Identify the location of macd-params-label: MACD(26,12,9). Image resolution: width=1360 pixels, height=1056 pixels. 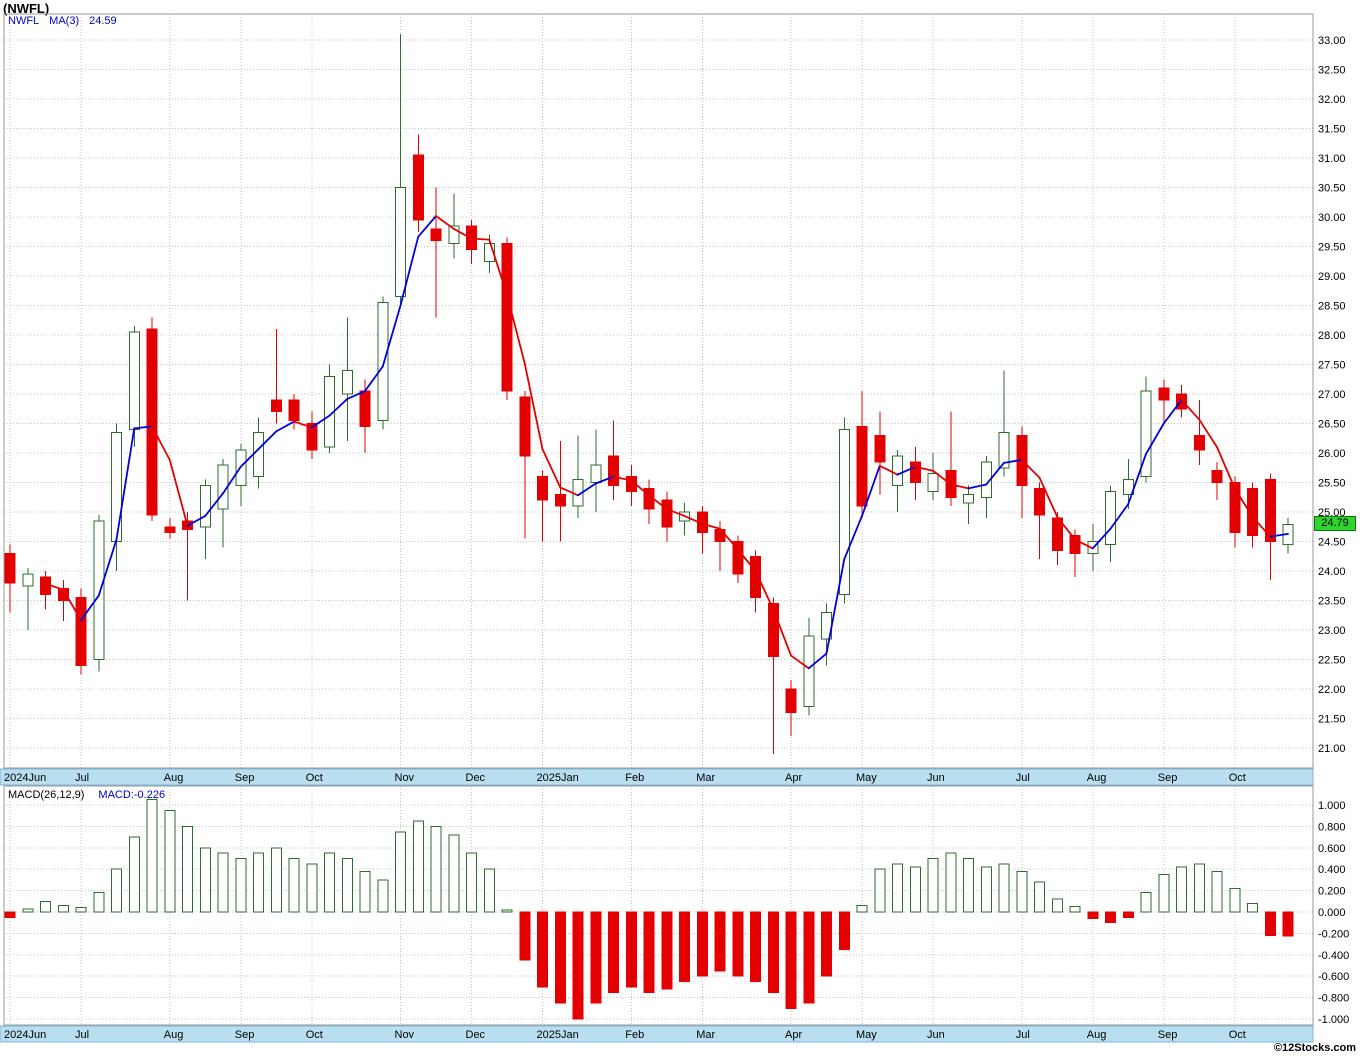
(46, 795).